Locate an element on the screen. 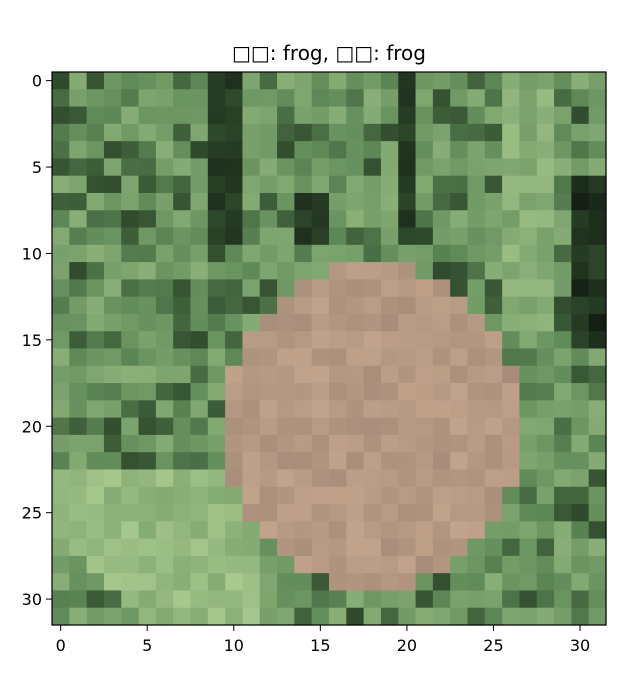 This screenshot has height=679, width=642. x-tick-label: 0 is located at coordinates (61, 645).